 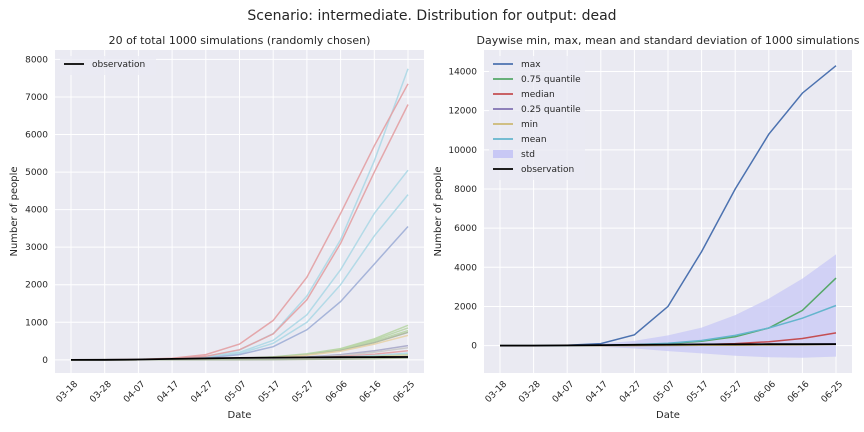 I want to click on left-y-tick-label: 2000, so click(x=36, y=286).